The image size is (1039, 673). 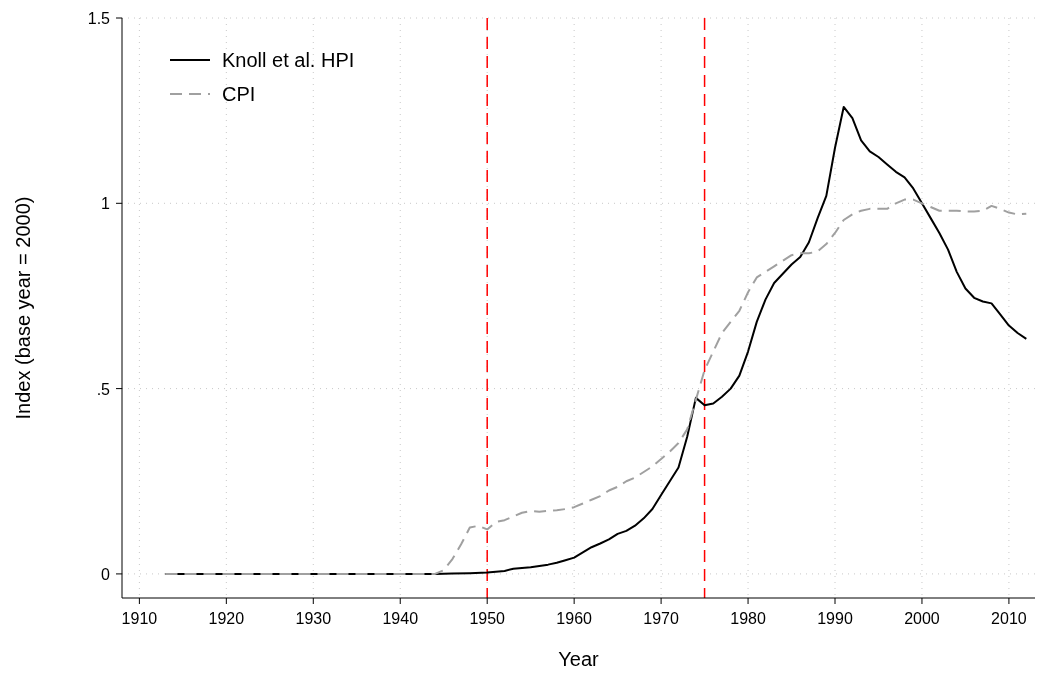 I want to click on x-tick-label: 1970, so click(x=661, y=618).